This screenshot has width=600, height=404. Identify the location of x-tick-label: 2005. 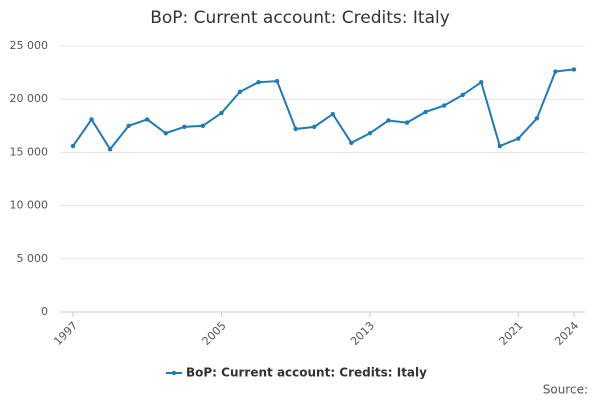
(214, 333).